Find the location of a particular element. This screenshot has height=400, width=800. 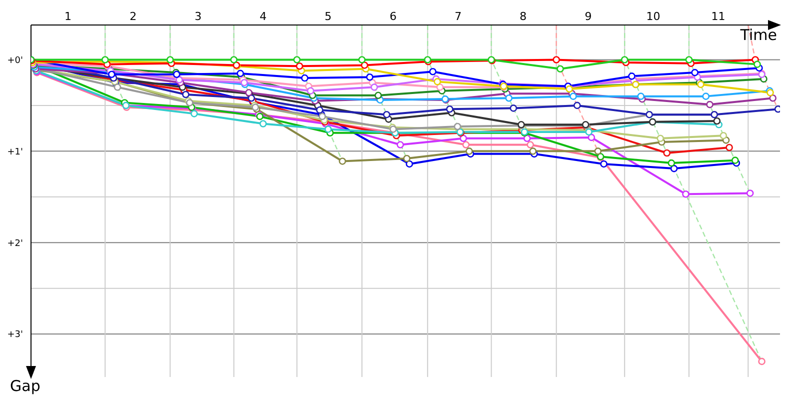

y-tick-label: +1' is located at coordinates (15, 152).